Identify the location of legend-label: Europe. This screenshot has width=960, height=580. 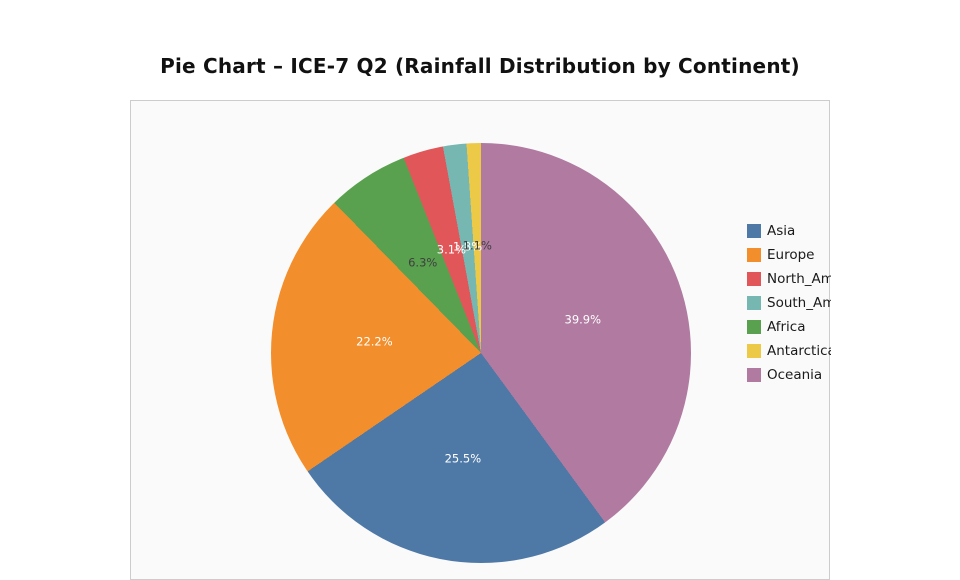
(791, 255).